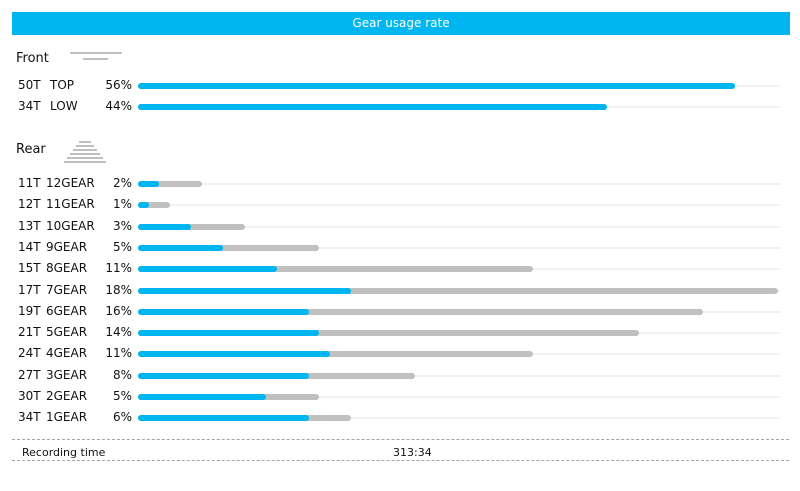 This screenshot has width=800, height=491. I want to click on percent-label: 44%, so click(118, 106).